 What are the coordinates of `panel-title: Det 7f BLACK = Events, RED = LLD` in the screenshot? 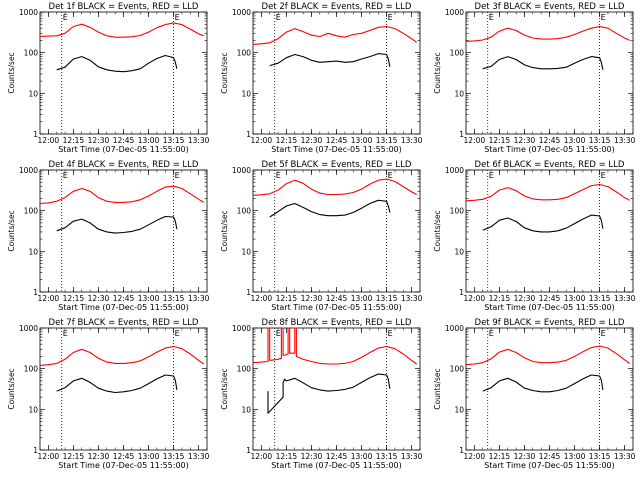 It's located at (124, 323).